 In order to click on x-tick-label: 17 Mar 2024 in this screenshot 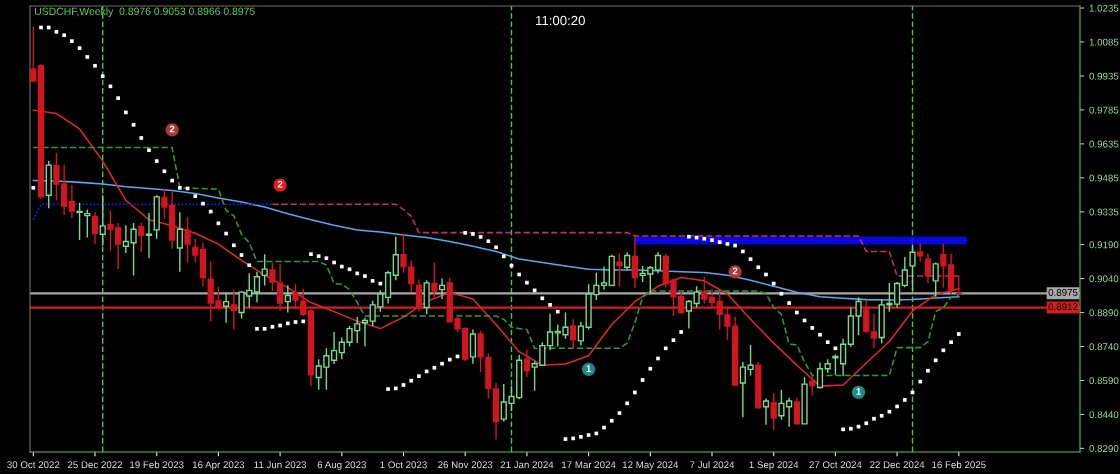, I will do `click(589, 465)`.